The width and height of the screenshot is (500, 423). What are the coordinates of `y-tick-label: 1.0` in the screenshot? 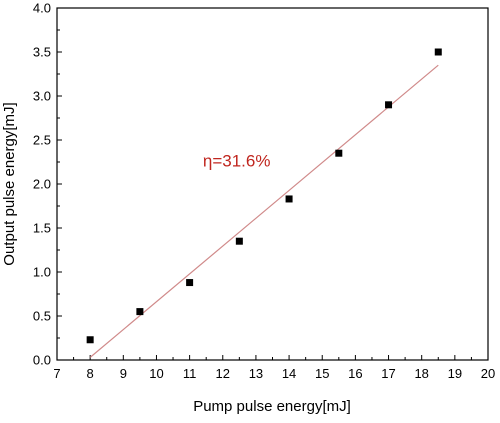 It's located at (42, 272).